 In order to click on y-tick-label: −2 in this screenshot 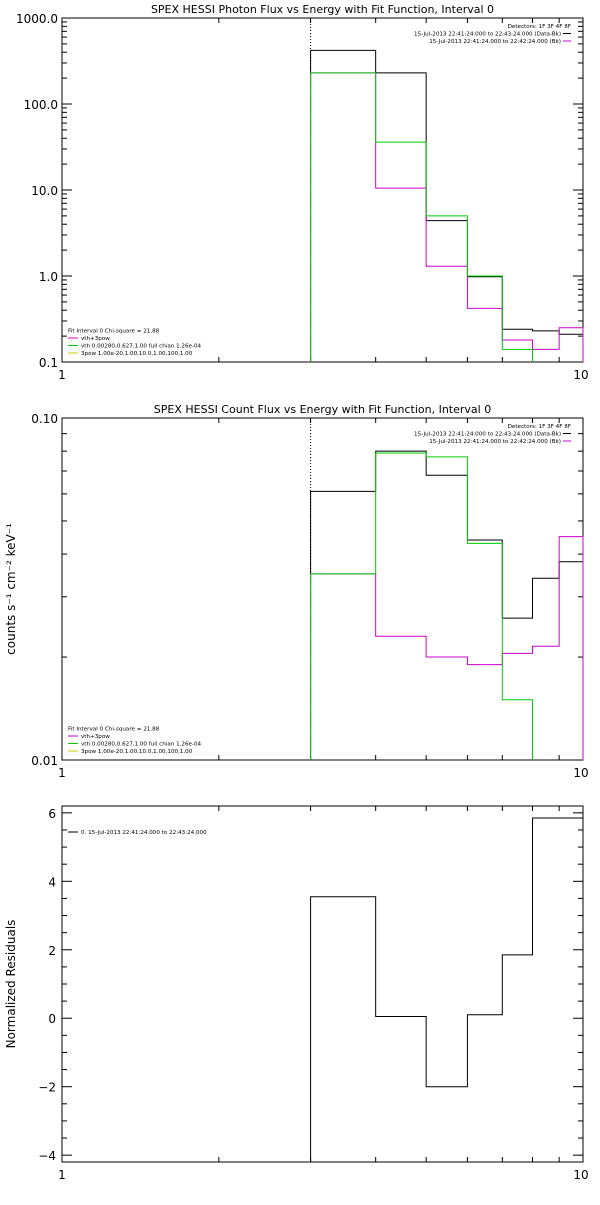, I will do `click(47, 1088)`.